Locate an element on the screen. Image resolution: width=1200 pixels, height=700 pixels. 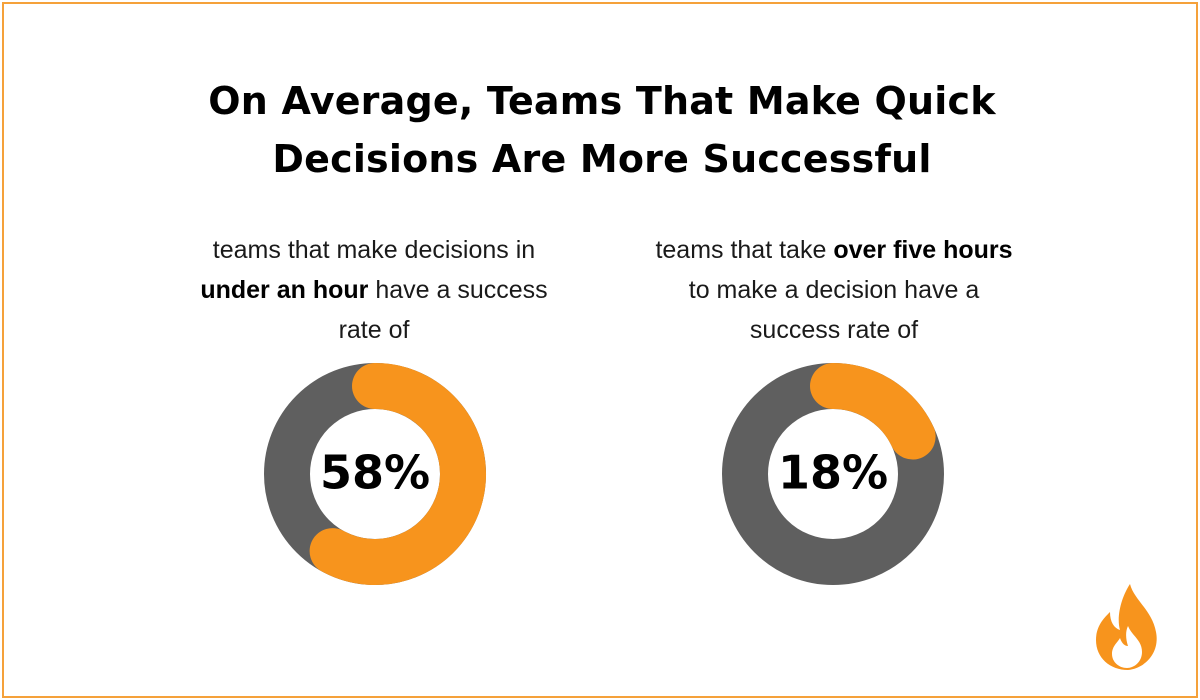
flame-logo-svg is located at coordinates (1126, 627).